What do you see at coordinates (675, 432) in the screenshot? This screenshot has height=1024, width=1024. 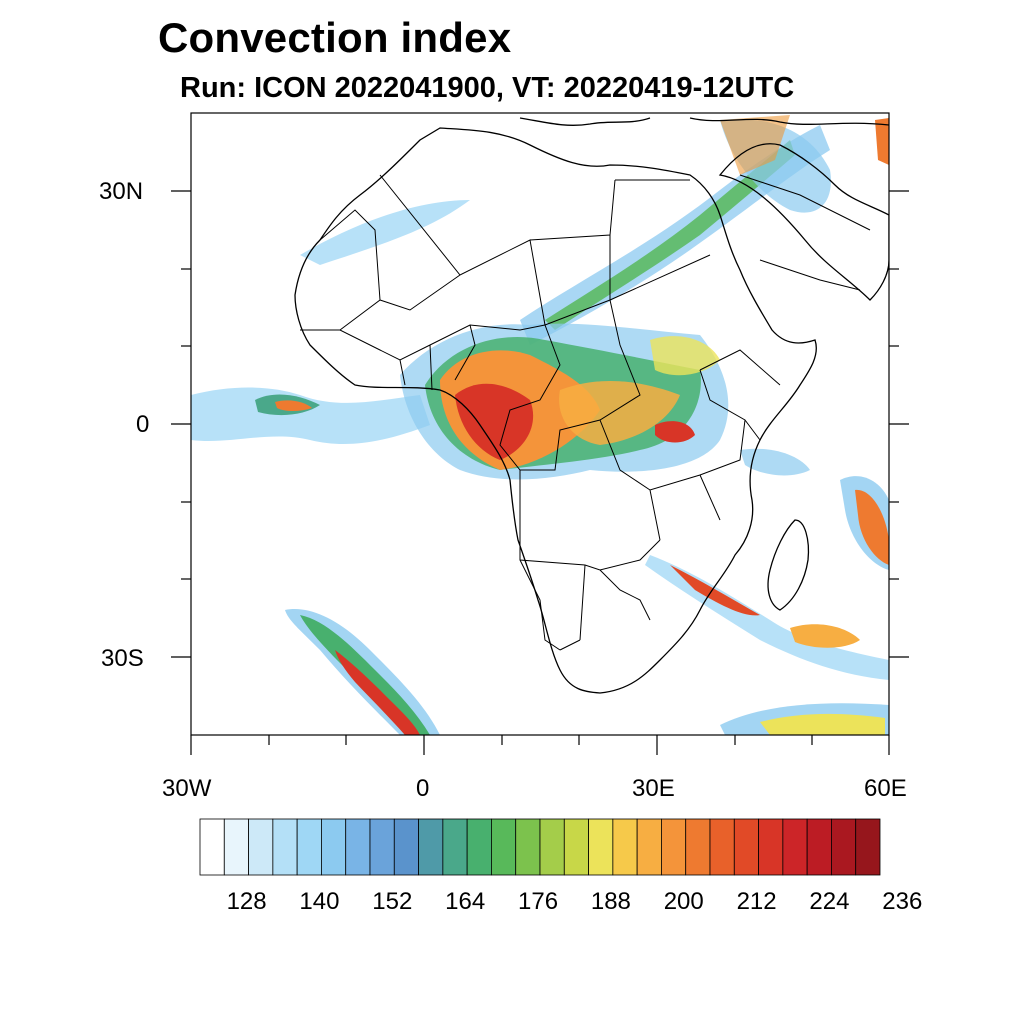 I see `convection-lake-victoria` at bounding box center [675, 432].